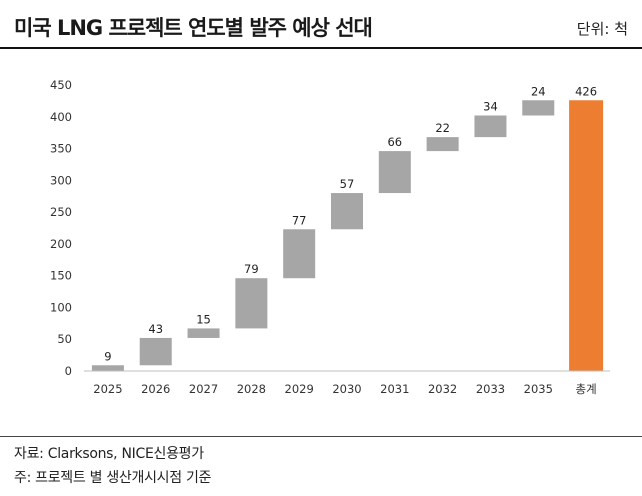 The width and height of the screenshot is (642, 496). What do you see at coordinates (602, 29) in the screenshot?
I see `unit-label: 단위: 척` at bounding box center [602, 29].